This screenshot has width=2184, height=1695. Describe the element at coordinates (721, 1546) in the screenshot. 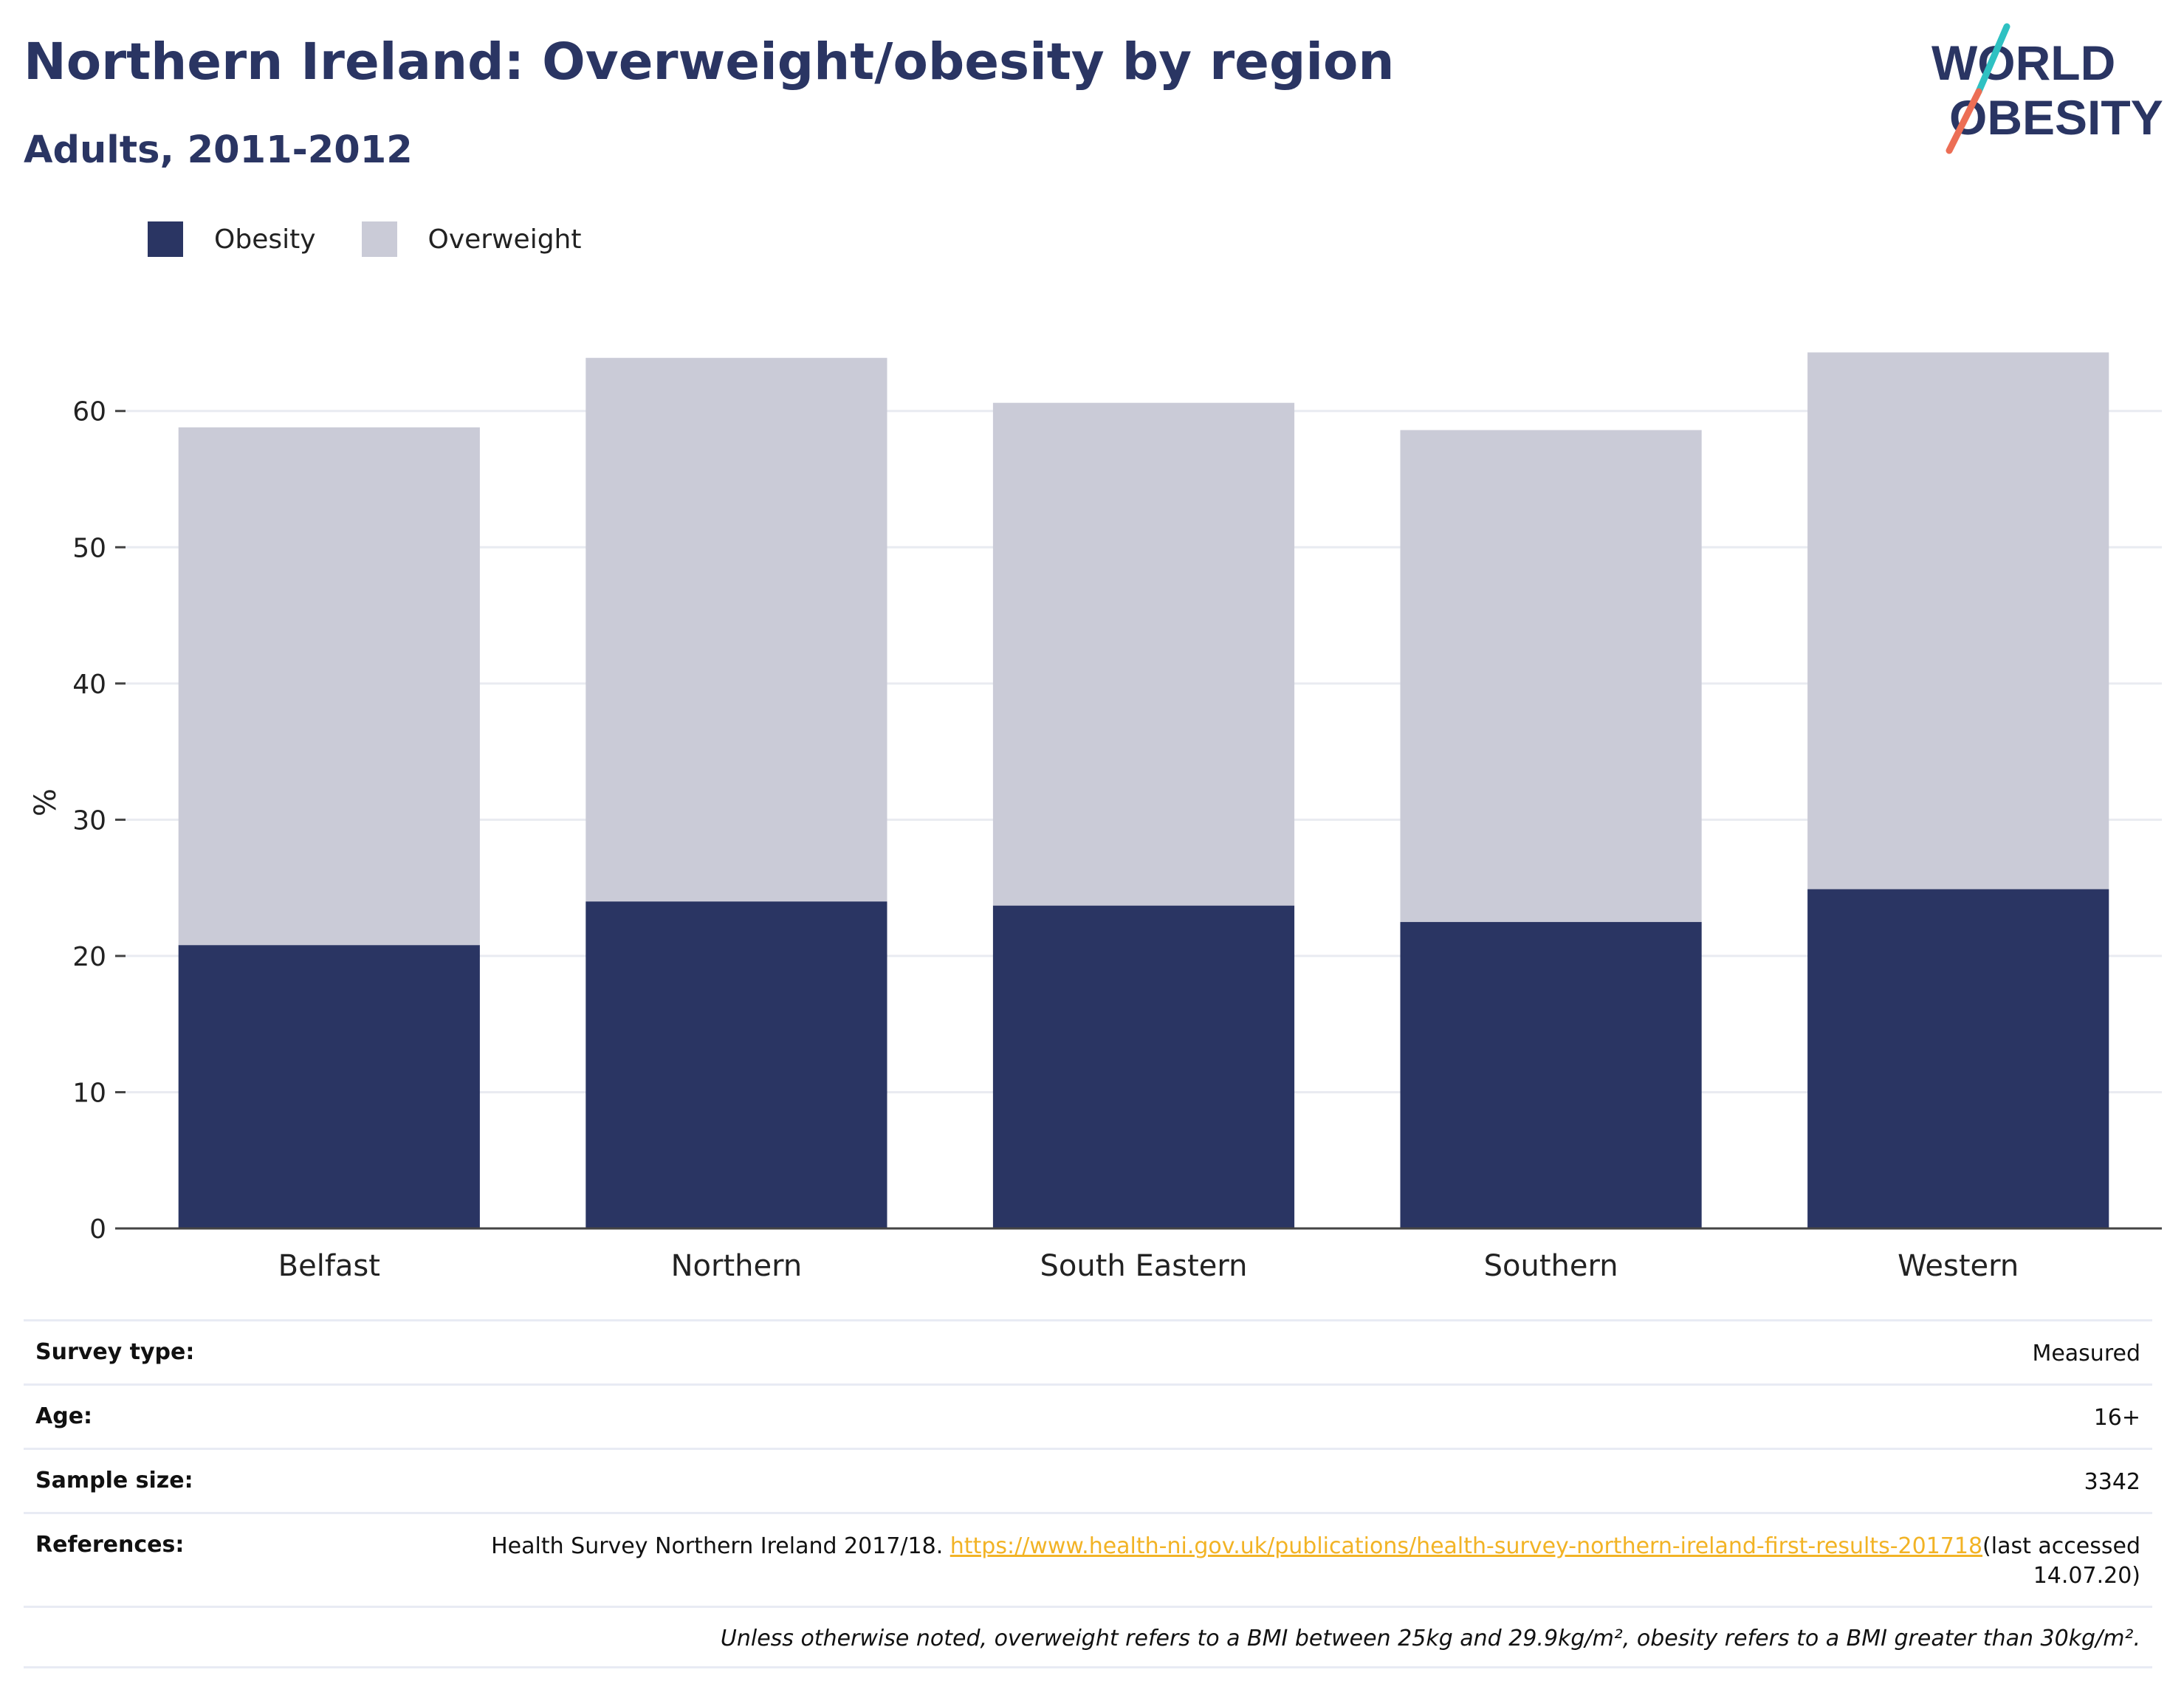

I see `reference-text: Health Survey Northern Ireland 2017/18.` at that location.